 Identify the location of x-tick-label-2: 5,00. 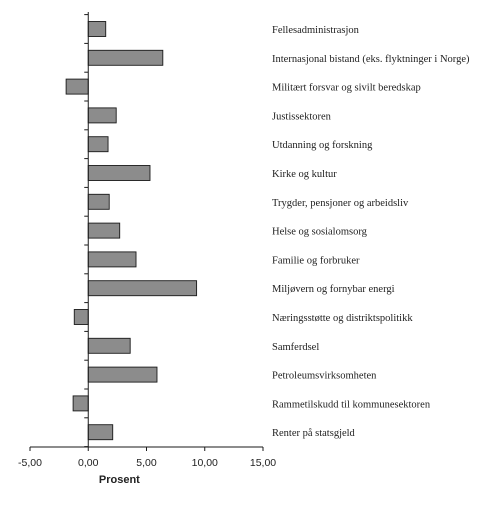
(146, 463).